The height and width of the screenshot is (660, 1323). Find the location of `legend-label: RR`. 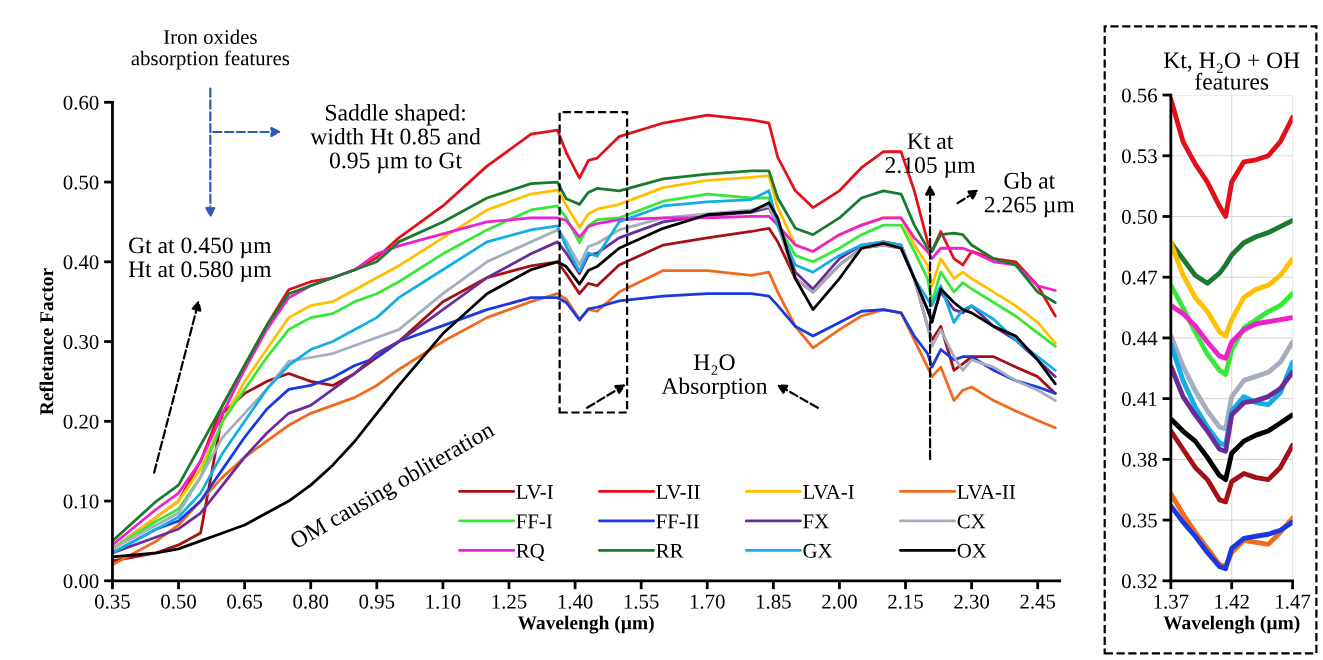

legend-label: RR is located at coordinates (670, 550).